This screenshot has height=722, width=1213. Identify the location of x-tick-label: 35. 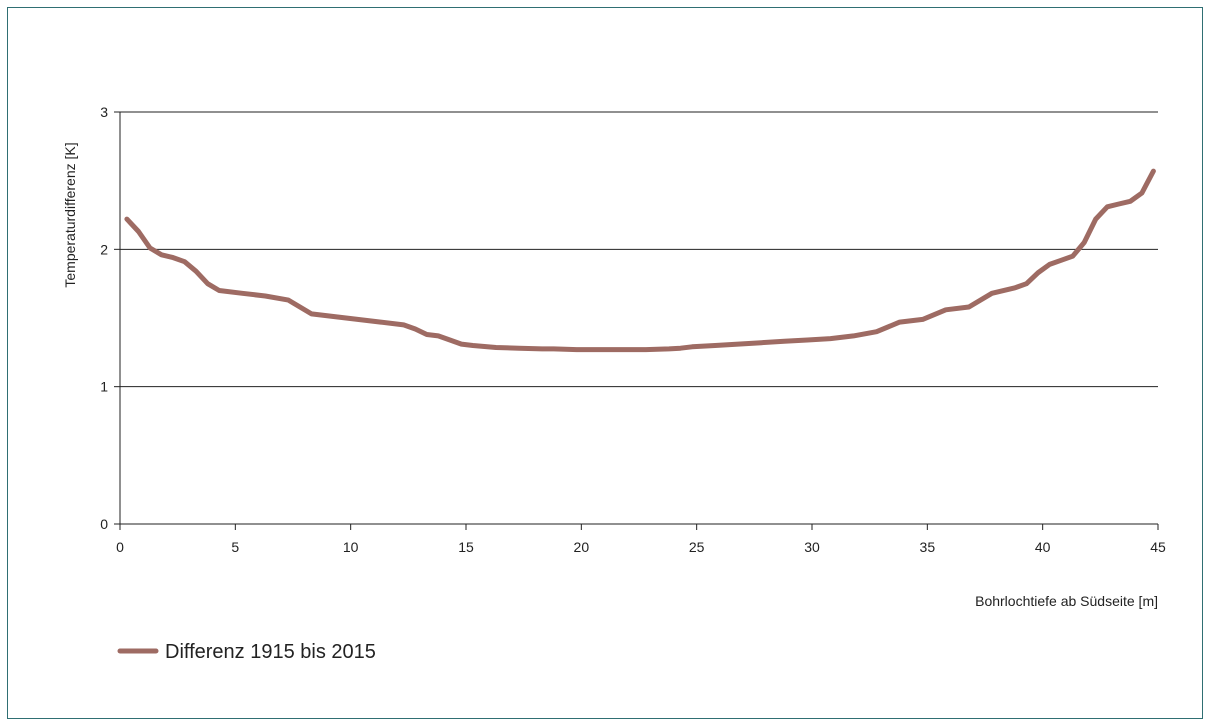
(928, 547).